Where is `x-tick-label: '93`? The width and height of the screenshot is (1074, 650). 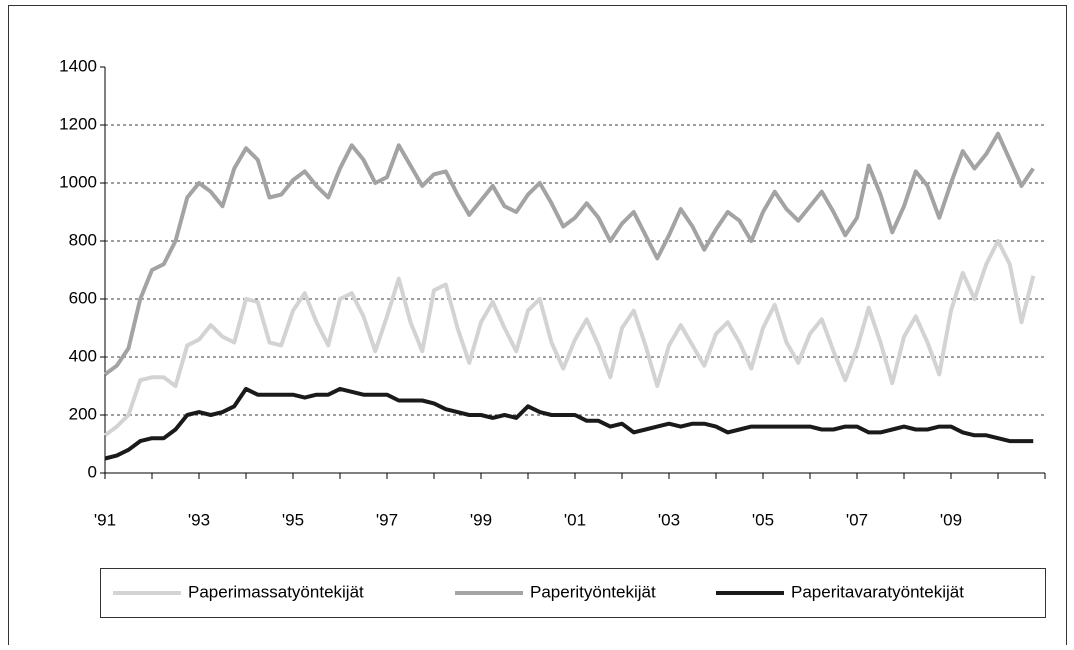
x-tick-label: '93 is located at coordinates (199, 519).